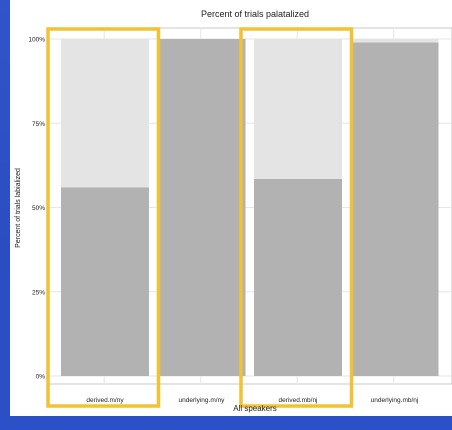 The height and width of the screenshot is (430, 452). Describe the element at coordinates (202, 400) in the screenshot. I see `x-tick-label: underlying.m/ny` at that location.